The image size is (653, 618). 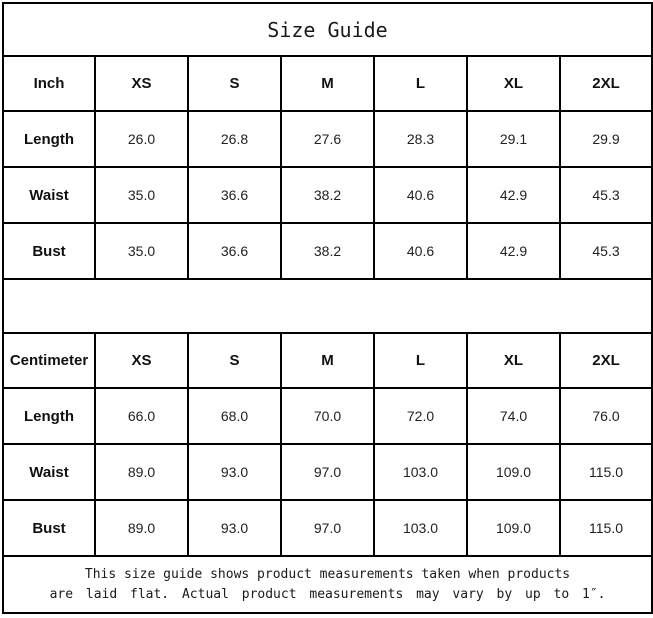 What do you see at coordinates (605, 139) in the screenshot?
I see `value-cell: 29.9` at bounding box center [605, 139].